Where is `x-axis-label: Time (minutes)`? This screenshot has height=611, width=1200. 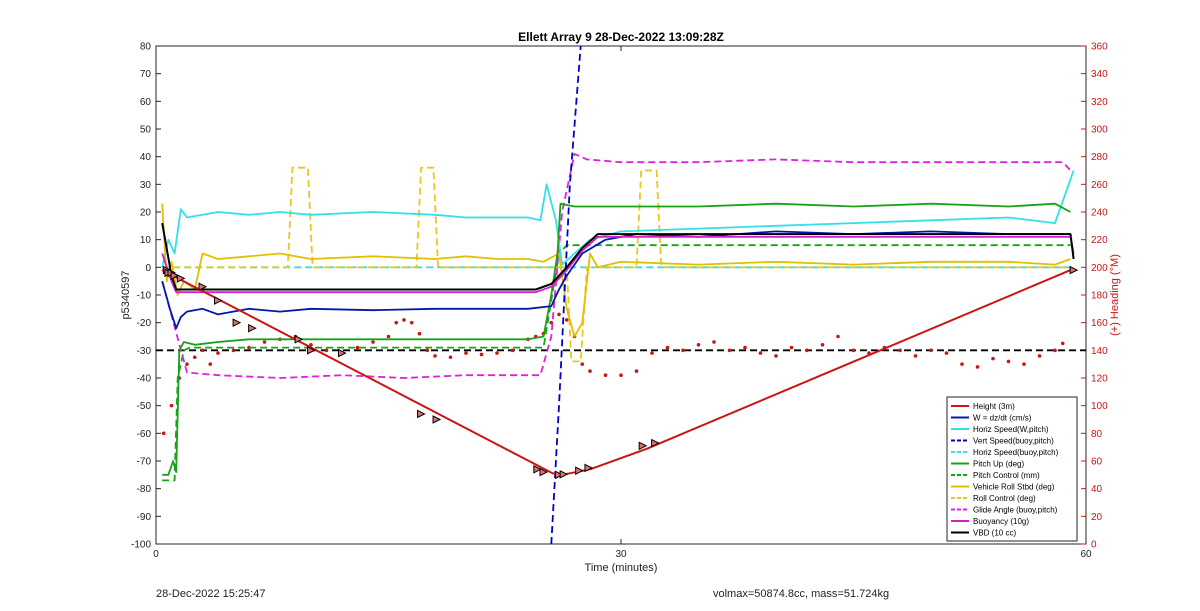 x-axis-label: Time (minutes) is located at coordinates (621, 568).